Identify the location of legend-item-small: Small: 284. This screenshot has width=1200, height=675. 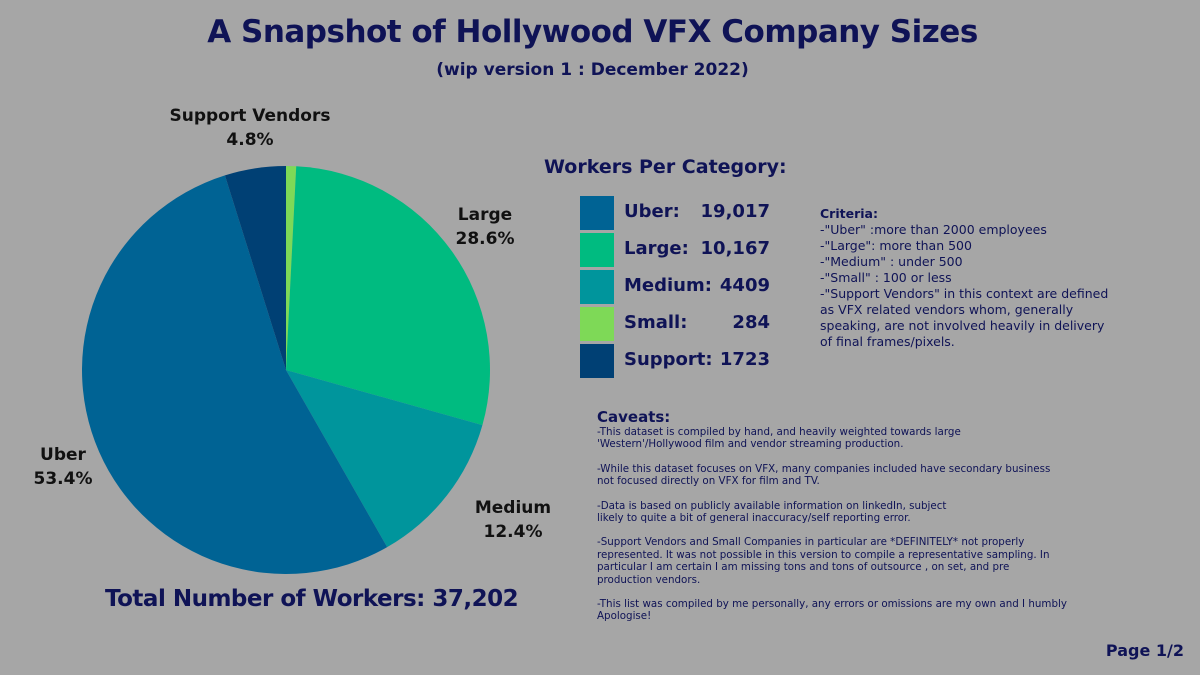
(680, 324).